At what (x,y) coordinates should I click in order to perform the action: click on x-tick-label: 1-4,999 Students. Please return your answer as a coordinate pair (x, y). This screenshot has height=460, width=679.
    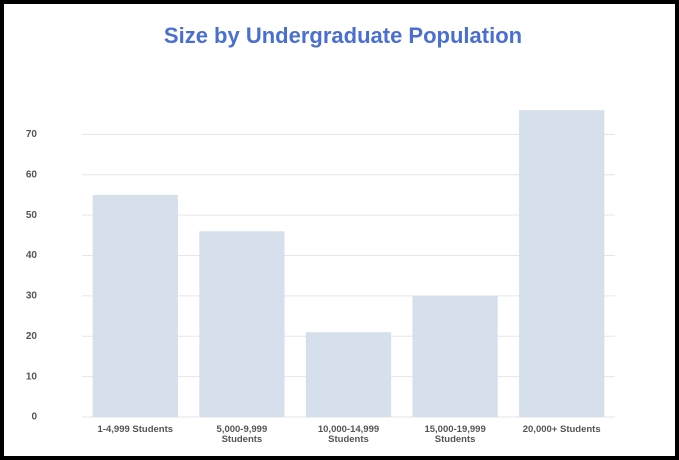
    Looking at the image, I should click on (135, 429).